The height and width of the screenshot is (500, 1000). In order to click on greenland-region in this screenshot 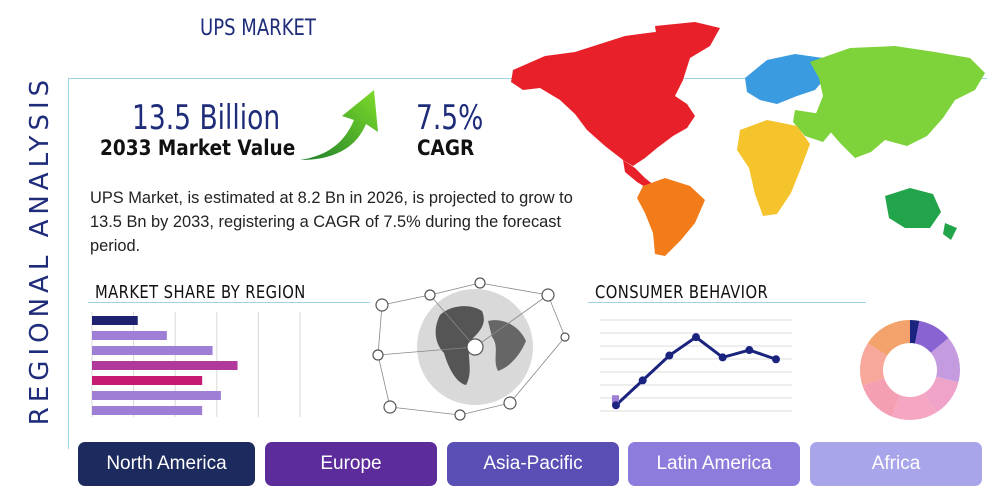, I will do `click(687, 40)`.